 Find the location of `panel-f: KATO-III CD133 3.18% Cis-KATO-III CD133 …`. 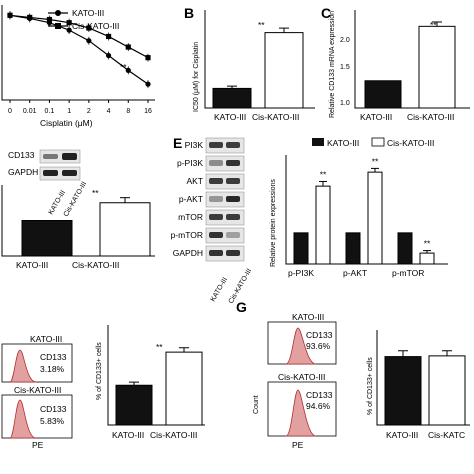

panel-f: KATO-III CD133 3.18% Cis-KATO-III CD133 … is located at coordinates (103, 387).